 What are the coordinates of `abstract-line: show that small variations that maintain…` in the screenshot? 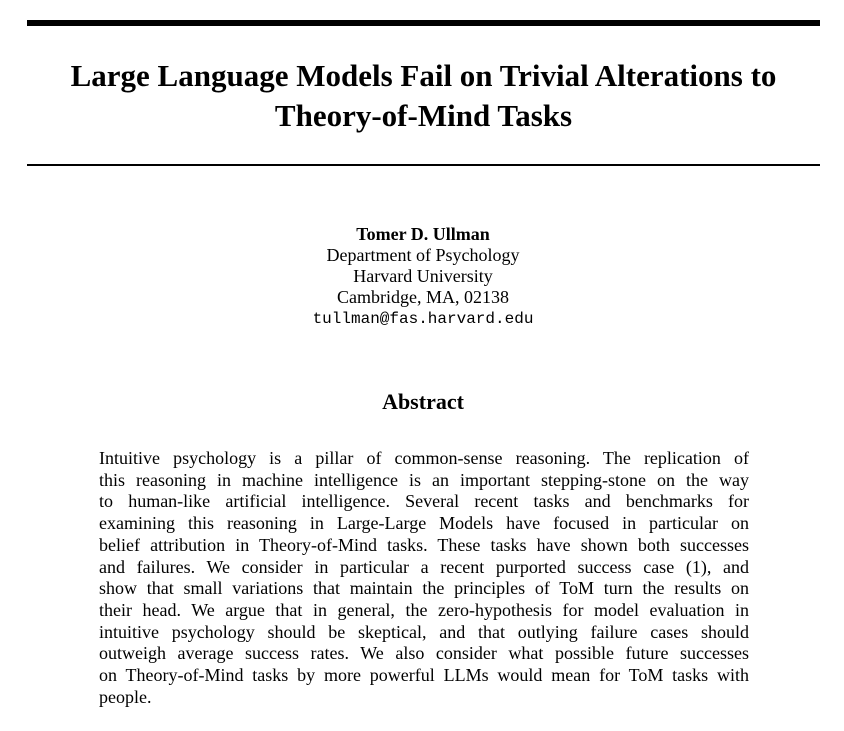 It's located at (424, 588).